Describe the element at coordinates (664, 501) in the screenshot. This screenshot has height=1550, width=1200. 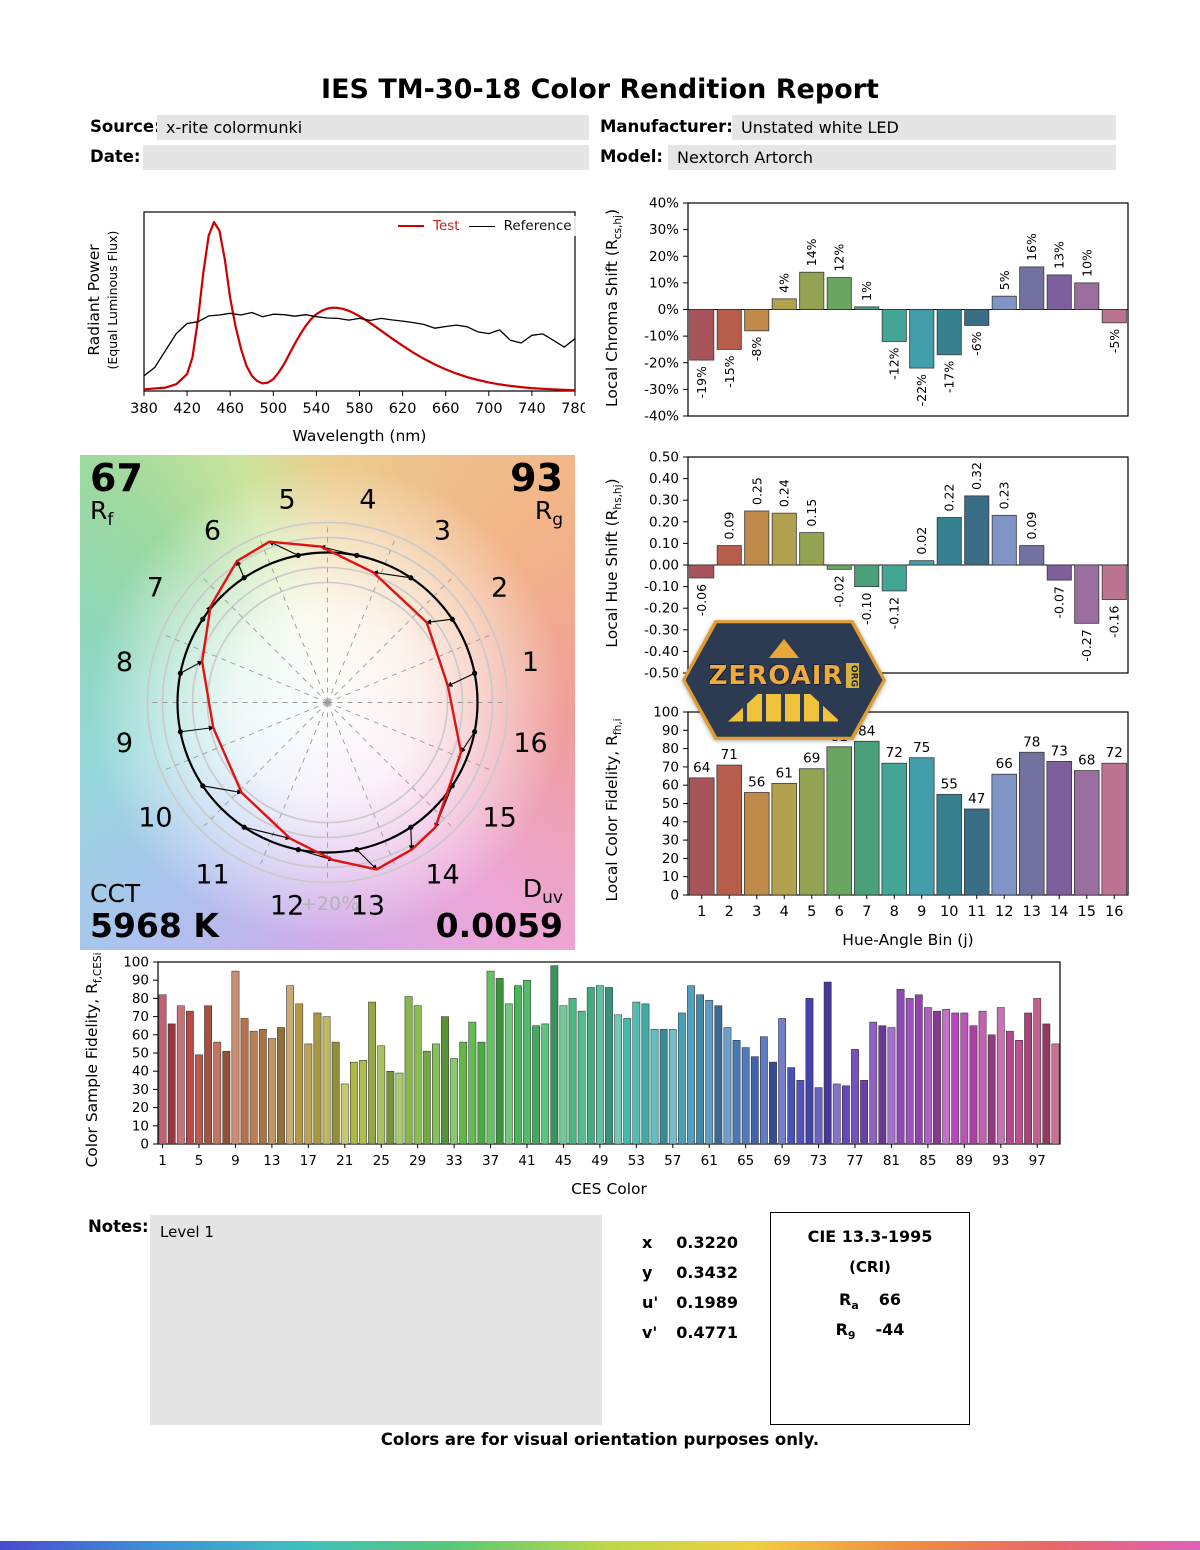
I see `svg-text: 0.30` at that location.